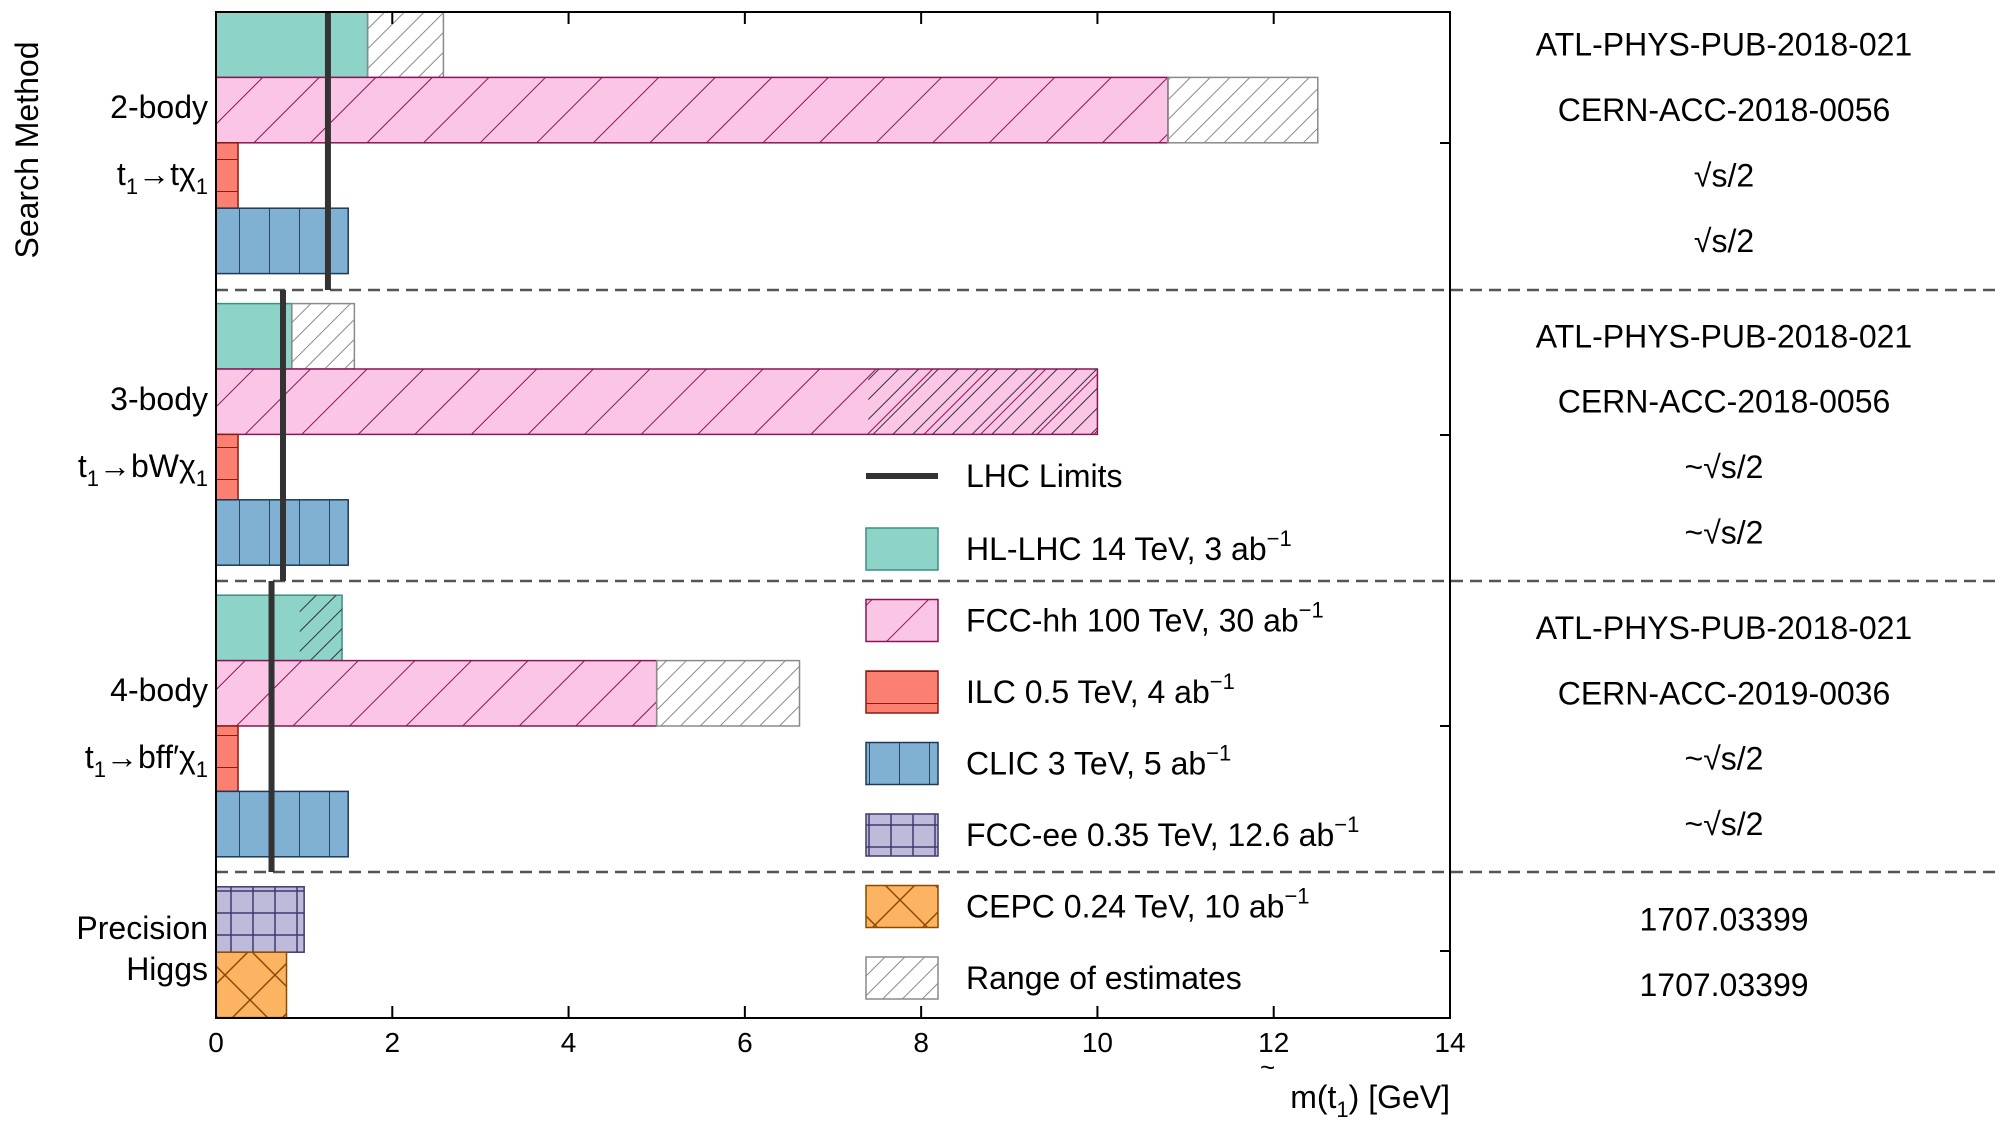 The image size is (2000, 1131). Describe the element at coordinates (1273, 1042) in the screenshot. I see `x-tick-label-12: 12` at that location.